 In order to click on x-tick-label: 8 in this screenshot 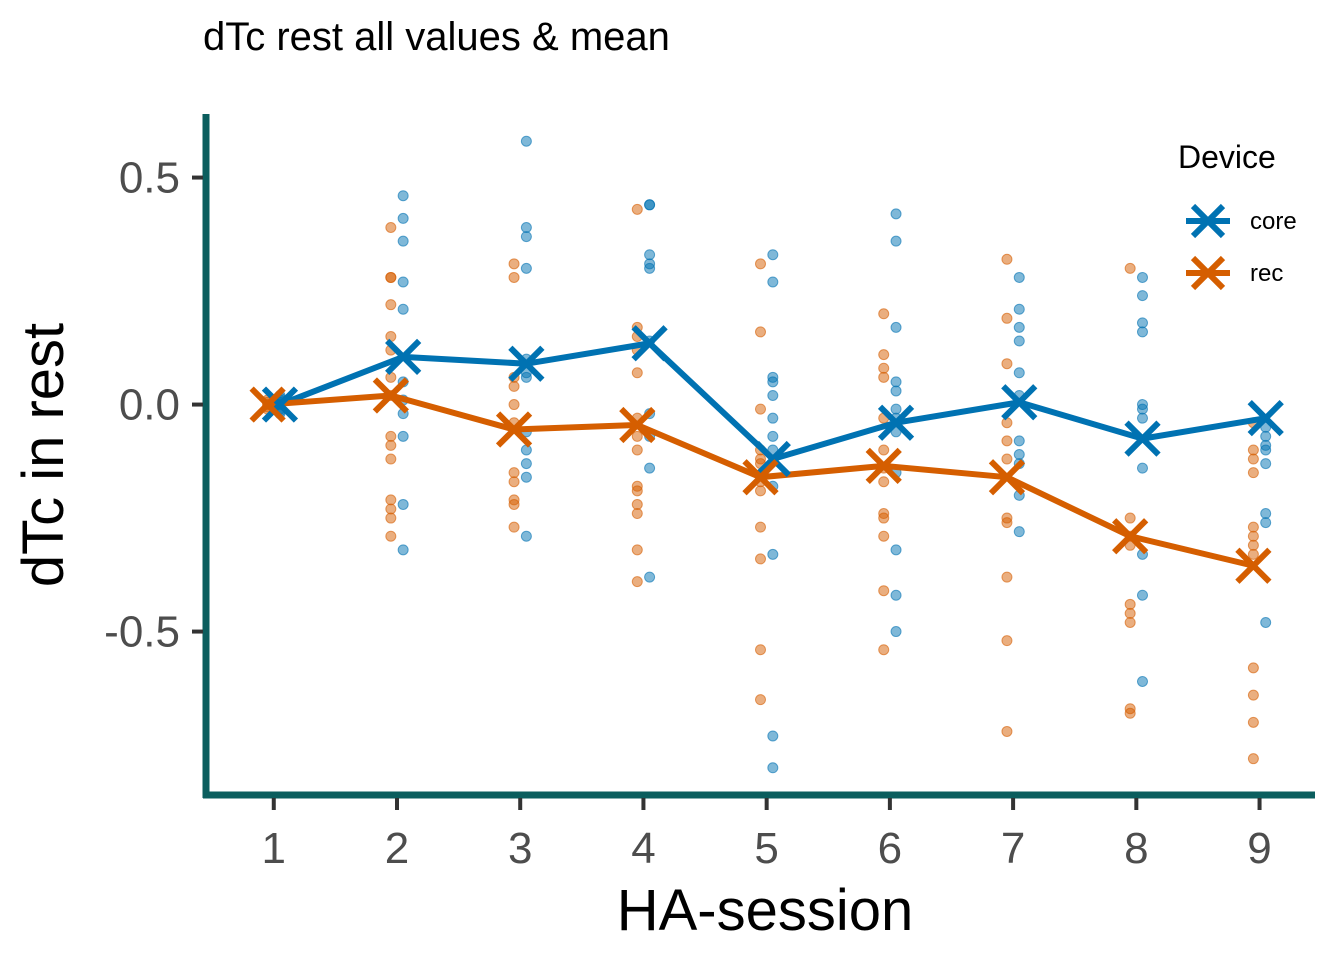, I will do `click(1136, 848)`.